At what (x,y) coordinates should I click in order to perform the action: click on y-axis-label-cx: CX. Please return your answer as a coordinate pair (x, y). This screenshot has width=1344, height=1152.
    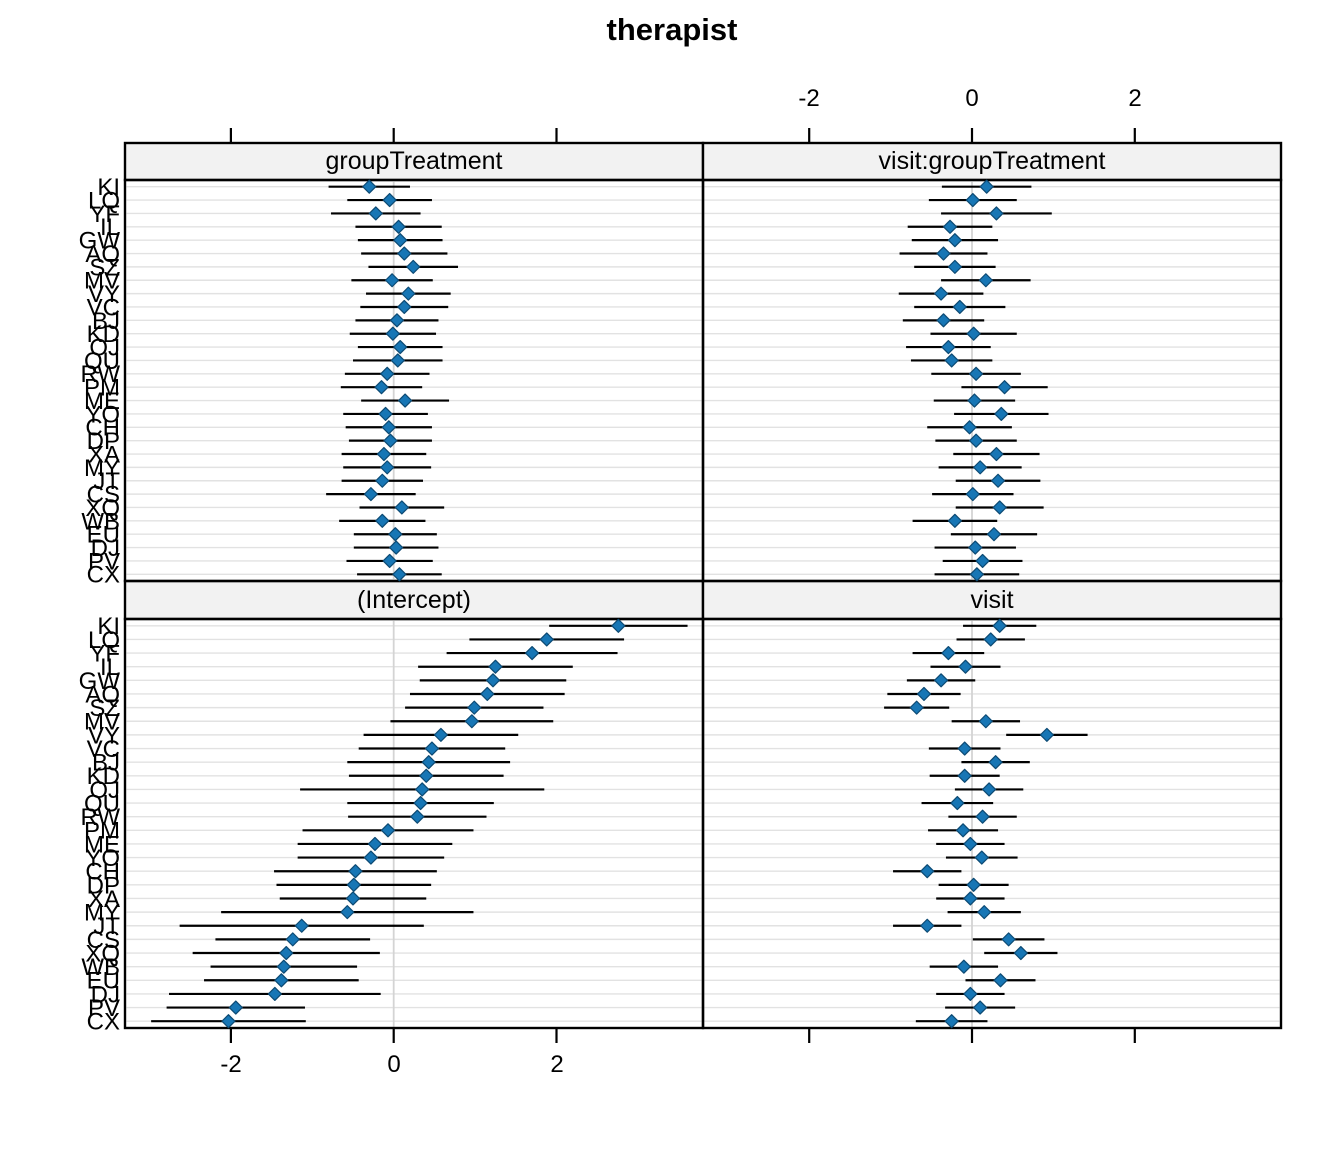
    Looking at the image, I should click on (103, 1022).